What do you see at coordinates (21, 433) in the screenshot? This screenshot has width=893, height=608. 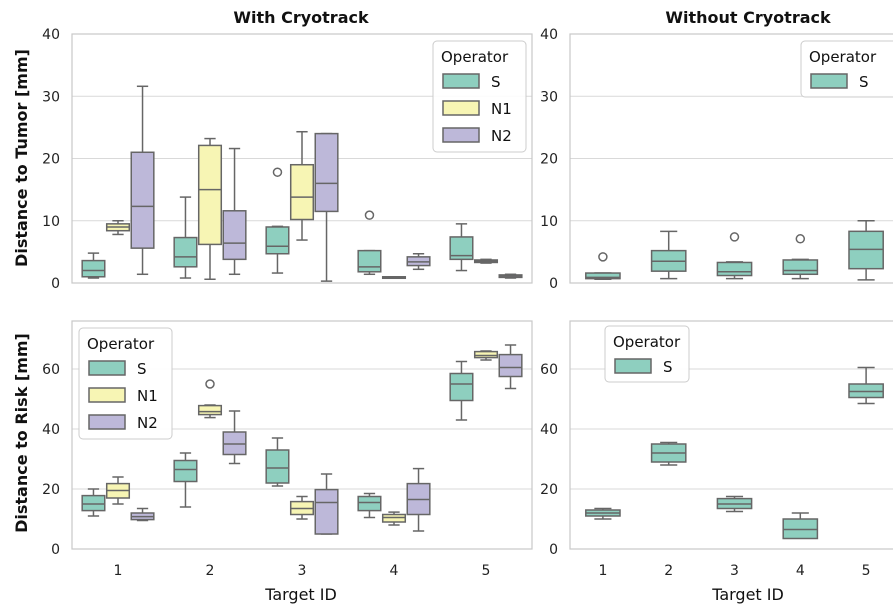 I see `y-axis-label-risk: Distance to Risk [mm]` at bounding box center [21, 433].